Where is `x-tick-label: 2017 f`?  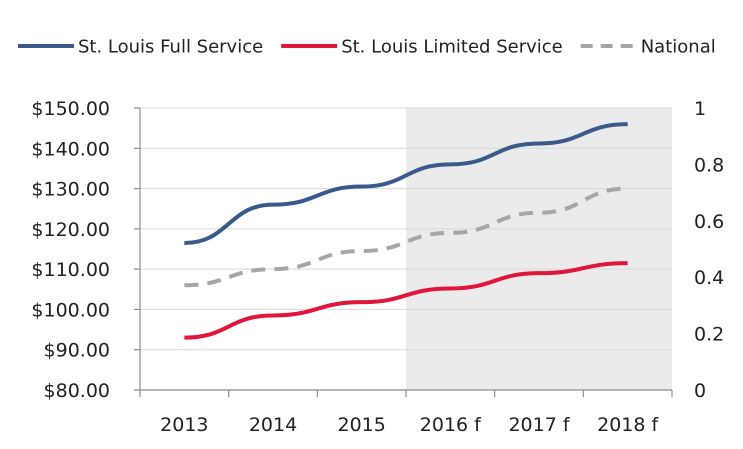 x-tick-label: 2017 f is located at coordinates (539, 425).